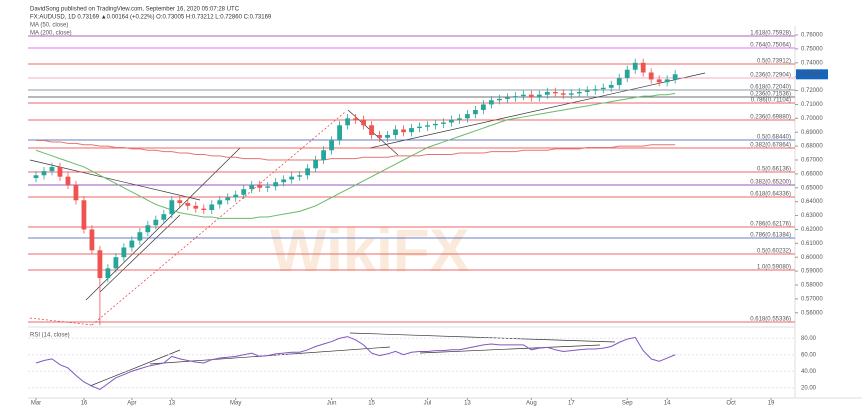 This screenshot has width=862, height=408. What do you see at coordinates (809, 388) in the screenshot?
I see `rsi-tick-label: 20.00` at bounding box center [809, 388].